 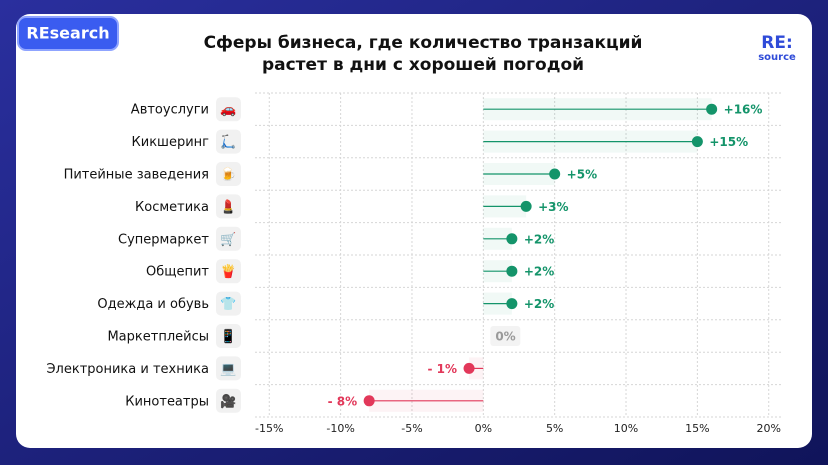 I want to click on icon: 🛒, so click(x=228, y=239).